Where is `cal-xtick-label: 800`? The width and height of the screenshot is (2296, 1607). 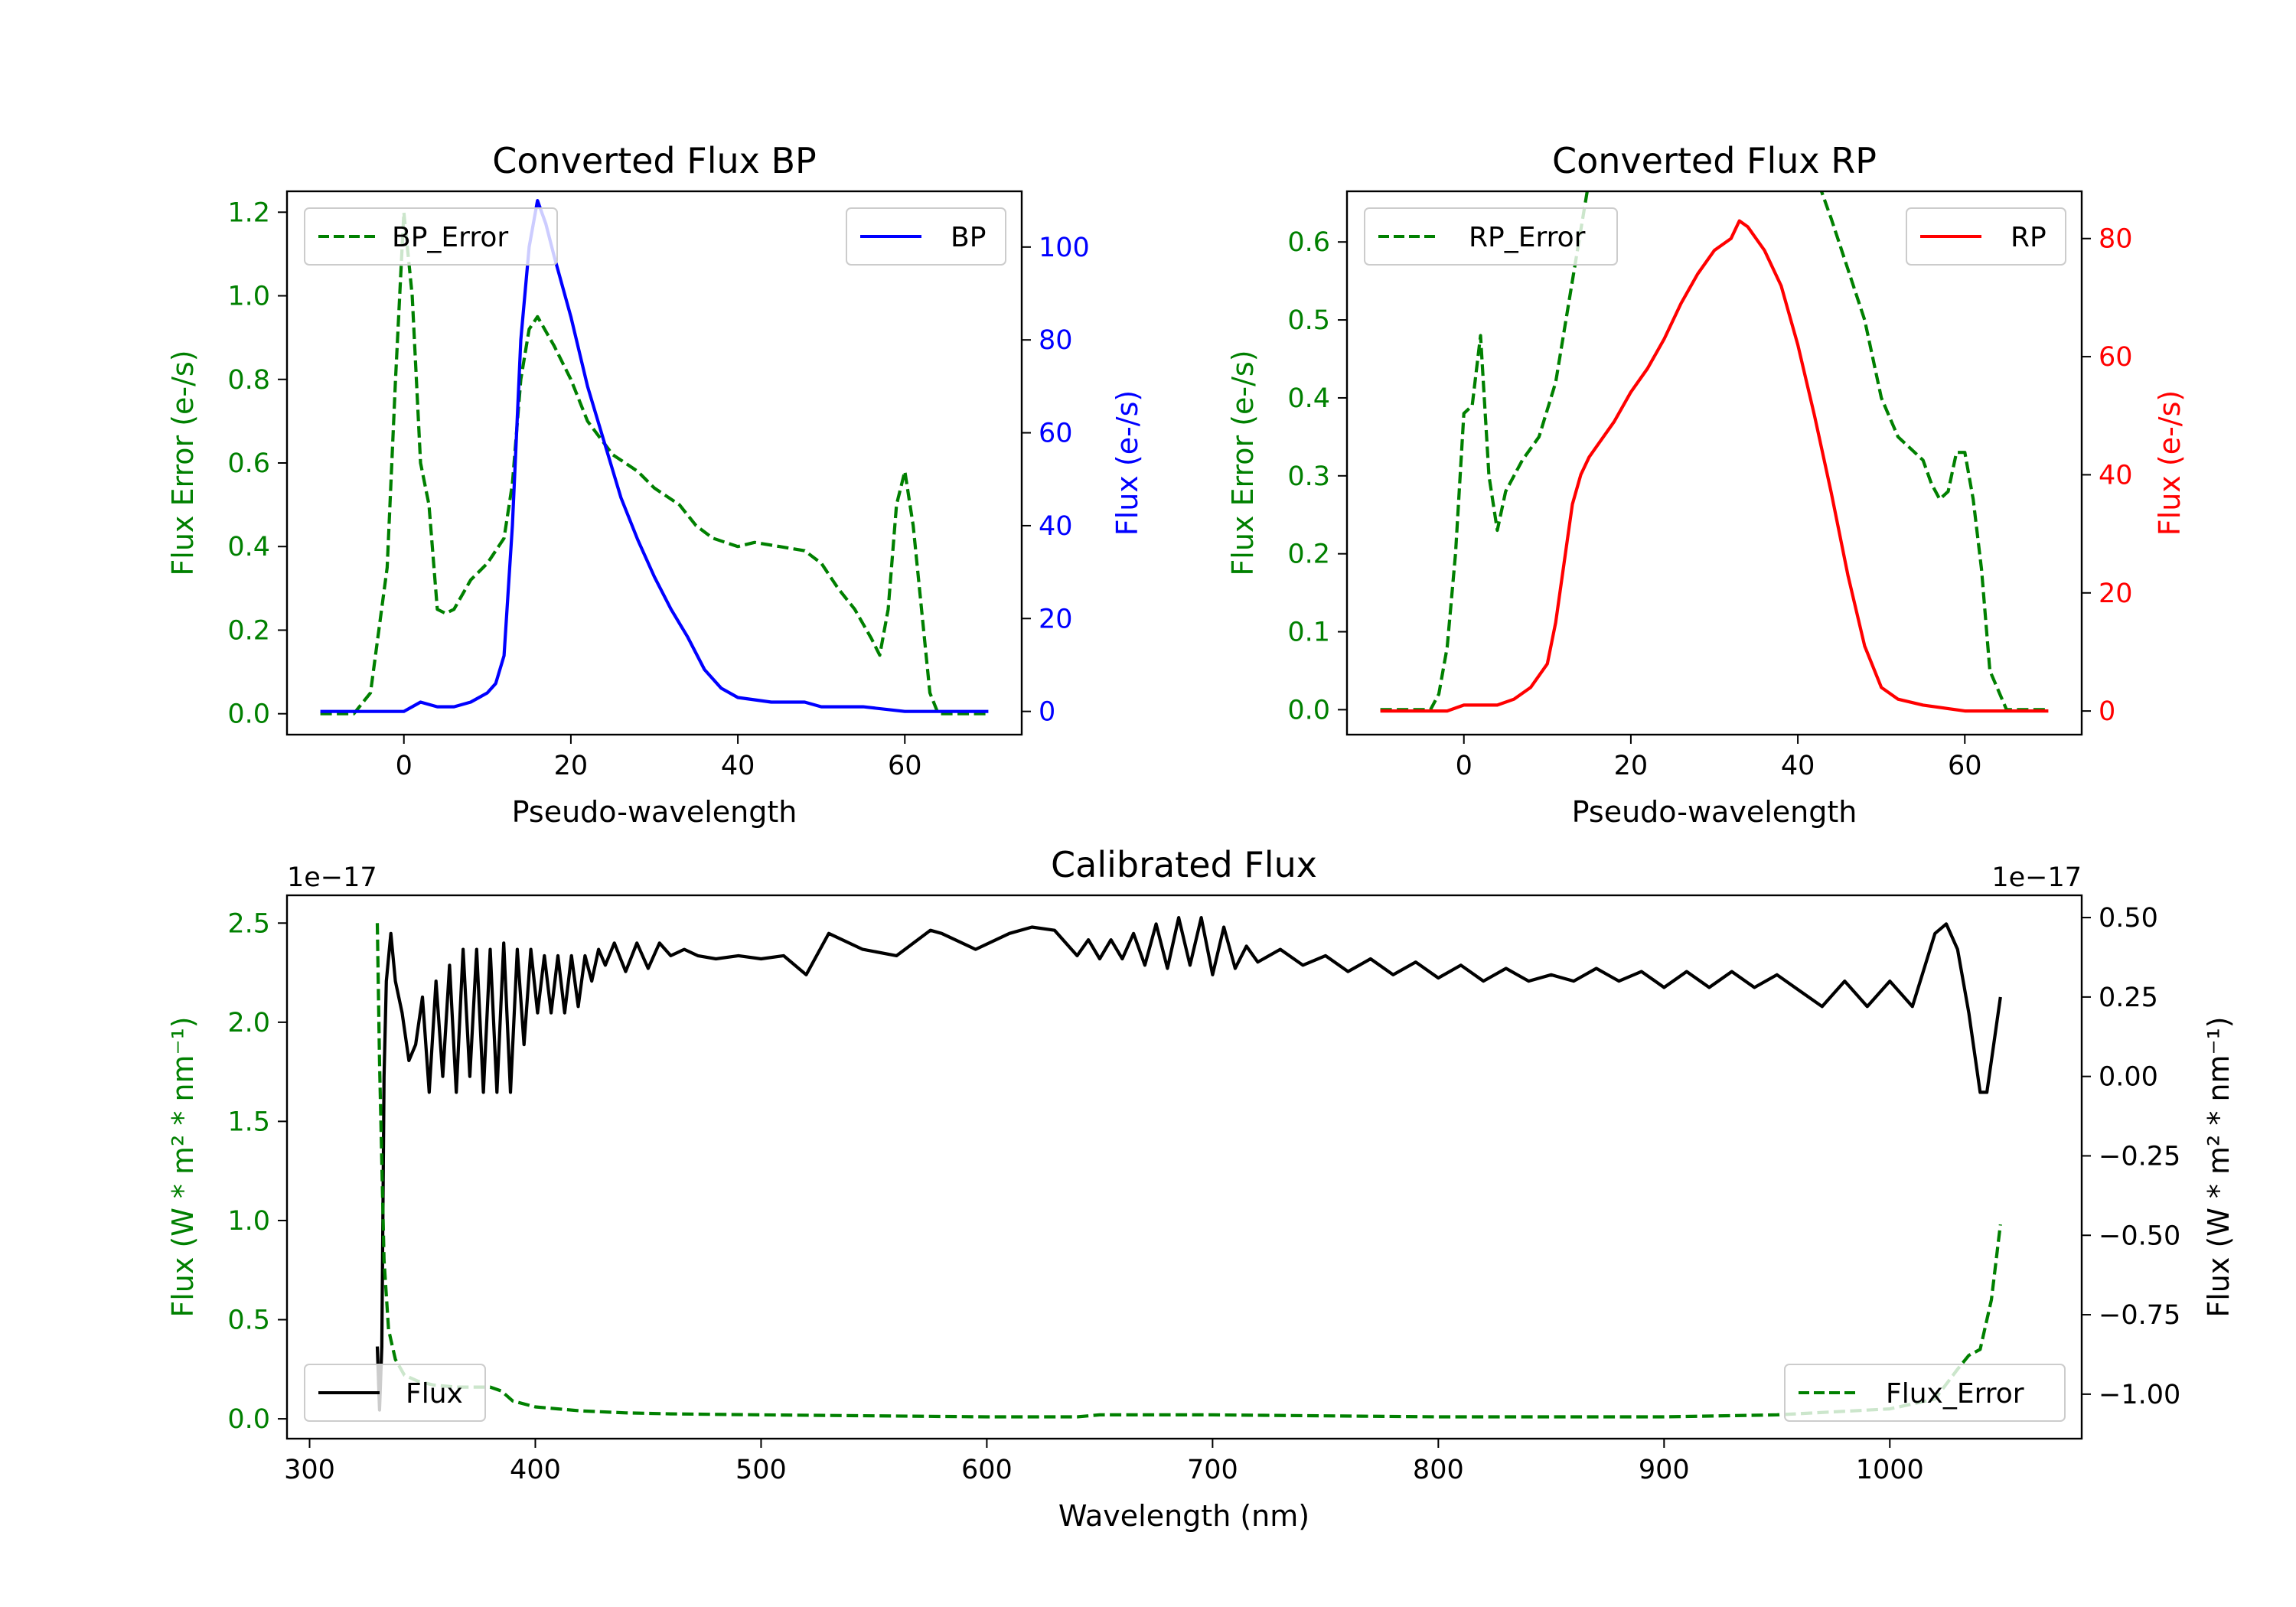
cal-xtick-label: 800 is located at coordinates (1438, 1470).